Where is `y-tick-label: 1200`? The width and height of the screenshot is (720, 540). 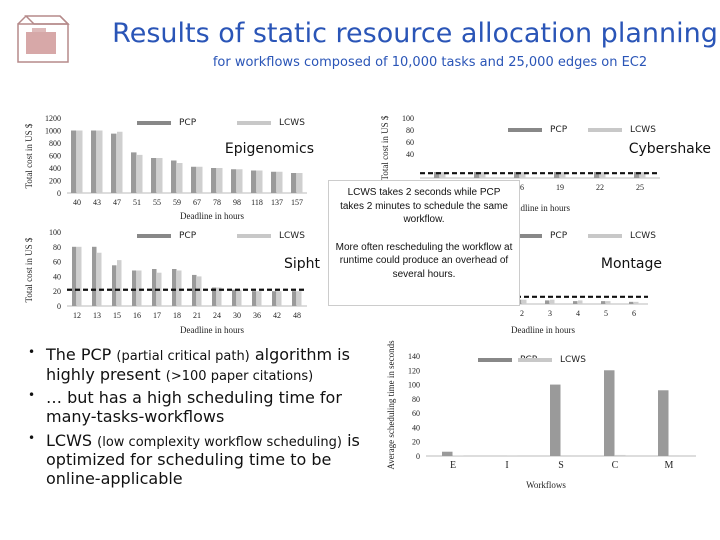
y-tick-label: 1200 is located at coordinates (53, 118).